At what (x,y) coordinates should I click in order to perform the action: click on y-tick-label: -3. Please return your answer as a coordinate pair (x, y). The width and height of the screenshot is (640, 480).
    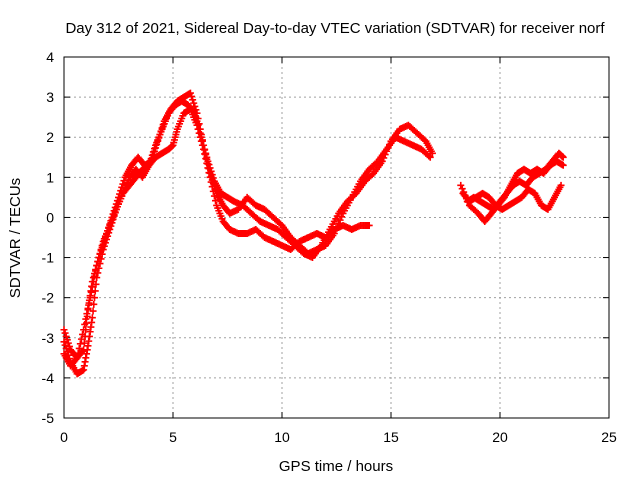
    Looking at the image, I should click on (48, 338).